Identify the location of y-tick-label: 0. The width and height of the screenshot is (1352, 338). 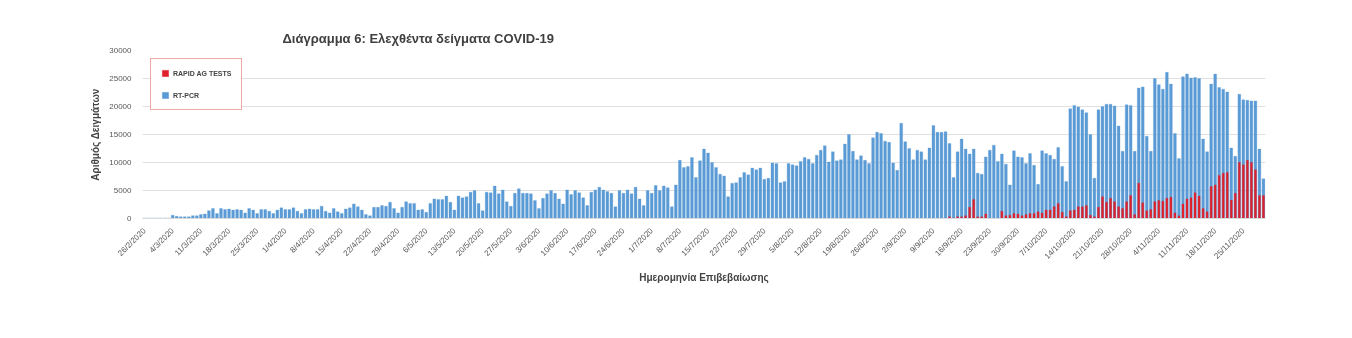
(130, 218).